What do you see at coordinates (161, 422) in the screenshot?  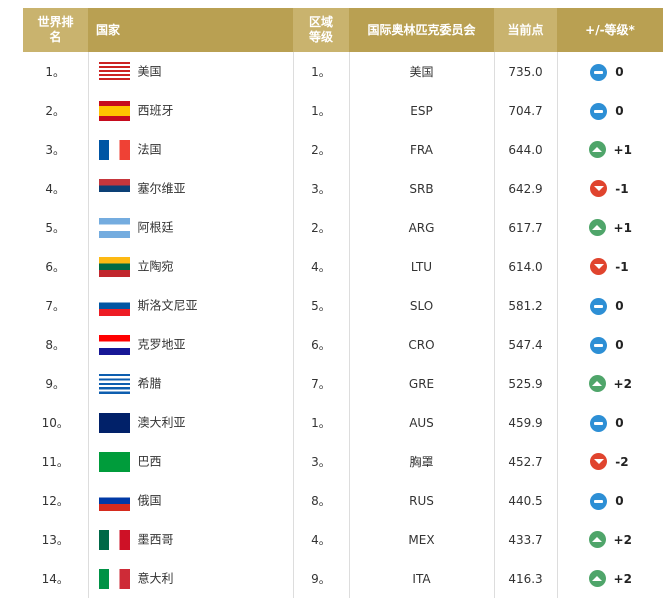 I see `country-name: 澳大利亚` at bounding box center [161, 422].